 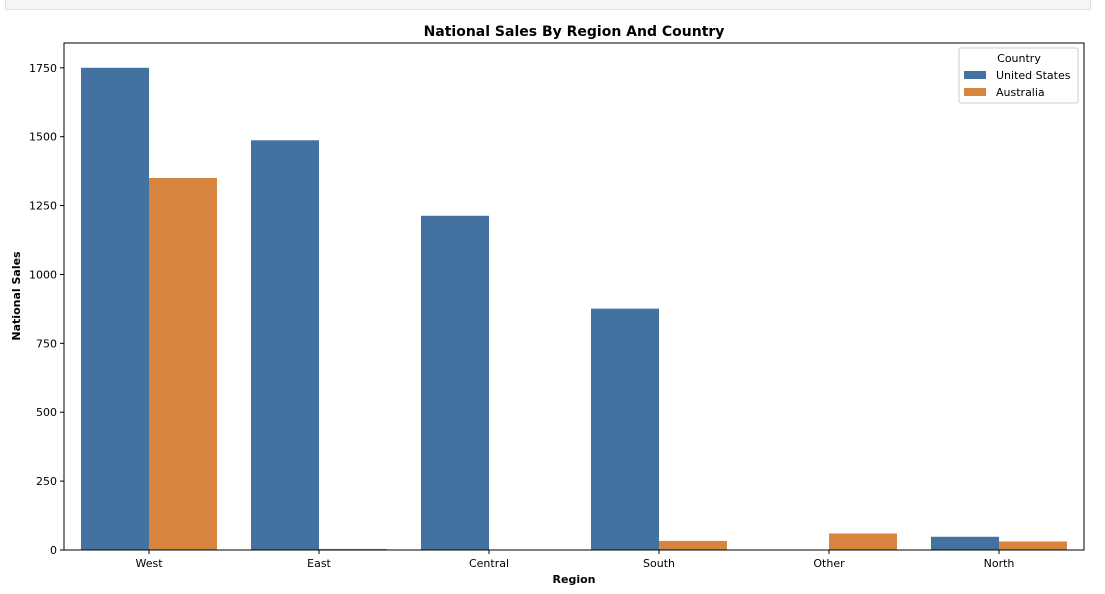 I want to click on bar-east-australia, so click(x=353, y=549).